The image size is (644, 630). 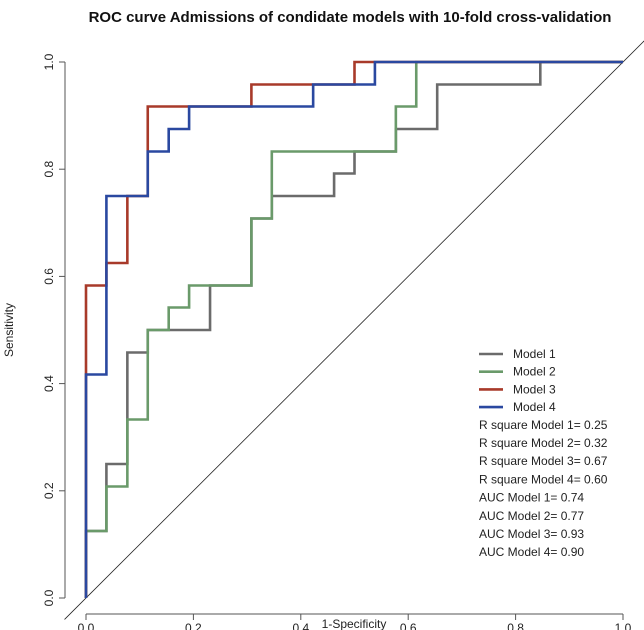 What do you see at coordinates (543, 443) in the screenshot?
I see `legend-annotation: R square Model 2= 0.32` at bounding box center [543, 443].